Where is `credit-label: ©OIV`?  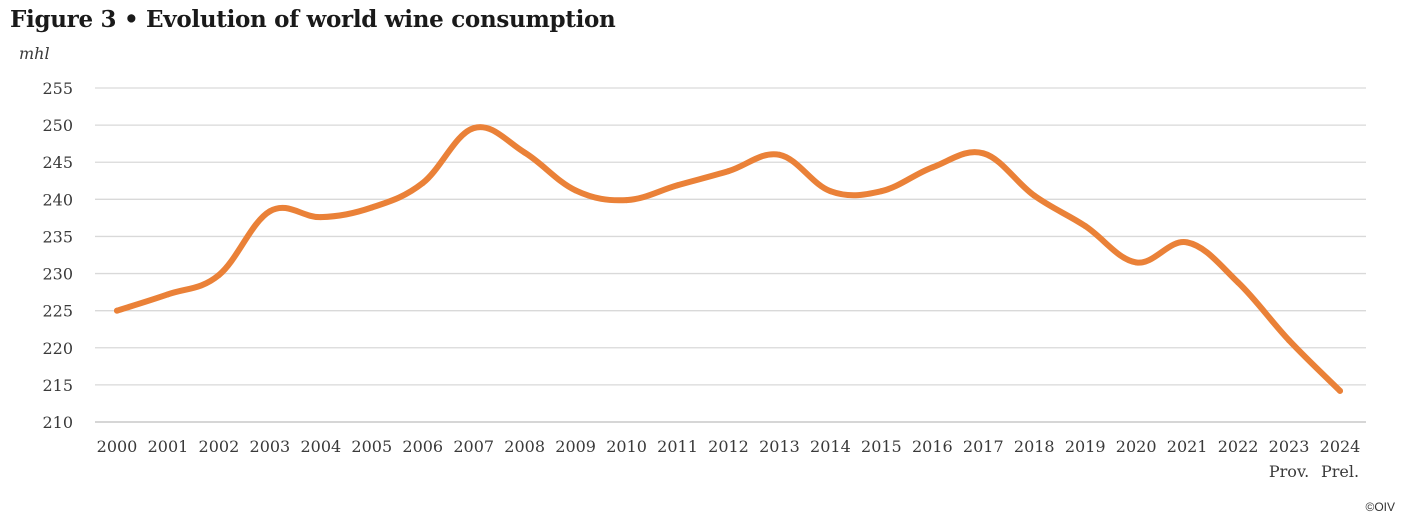 credit-label: ©OIV is located at coordinates (1380, 507).